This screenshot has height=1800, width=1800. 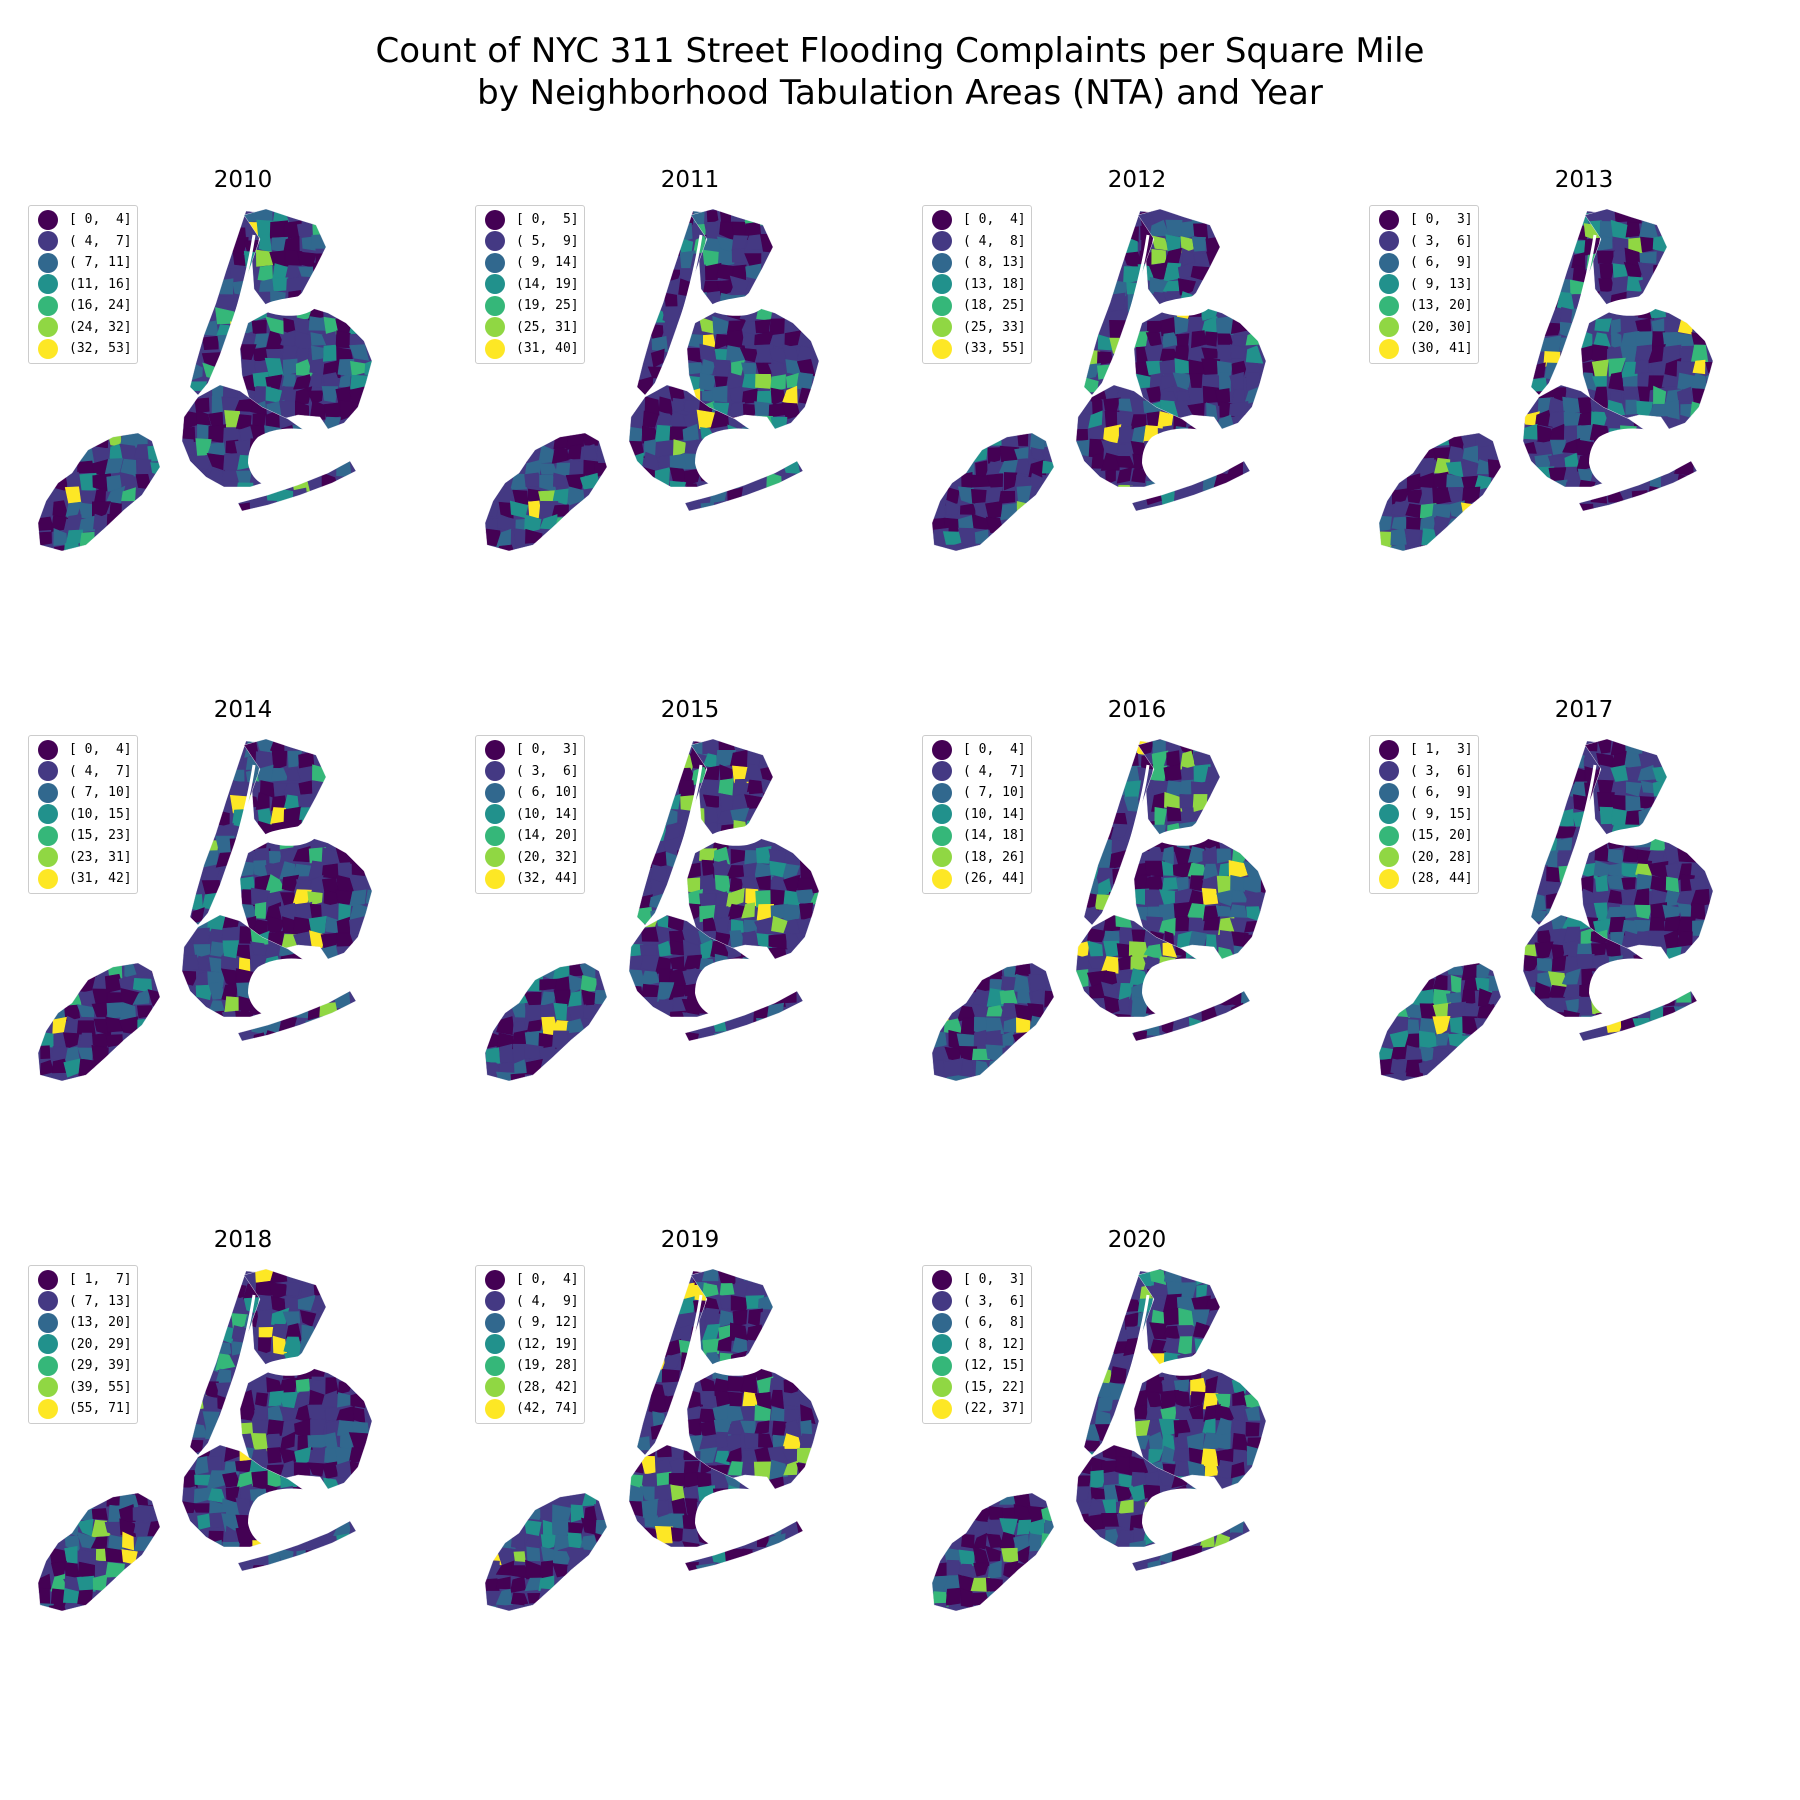 I want to click on legend-label: ( 9, 15], so click(x=1441, y=814).